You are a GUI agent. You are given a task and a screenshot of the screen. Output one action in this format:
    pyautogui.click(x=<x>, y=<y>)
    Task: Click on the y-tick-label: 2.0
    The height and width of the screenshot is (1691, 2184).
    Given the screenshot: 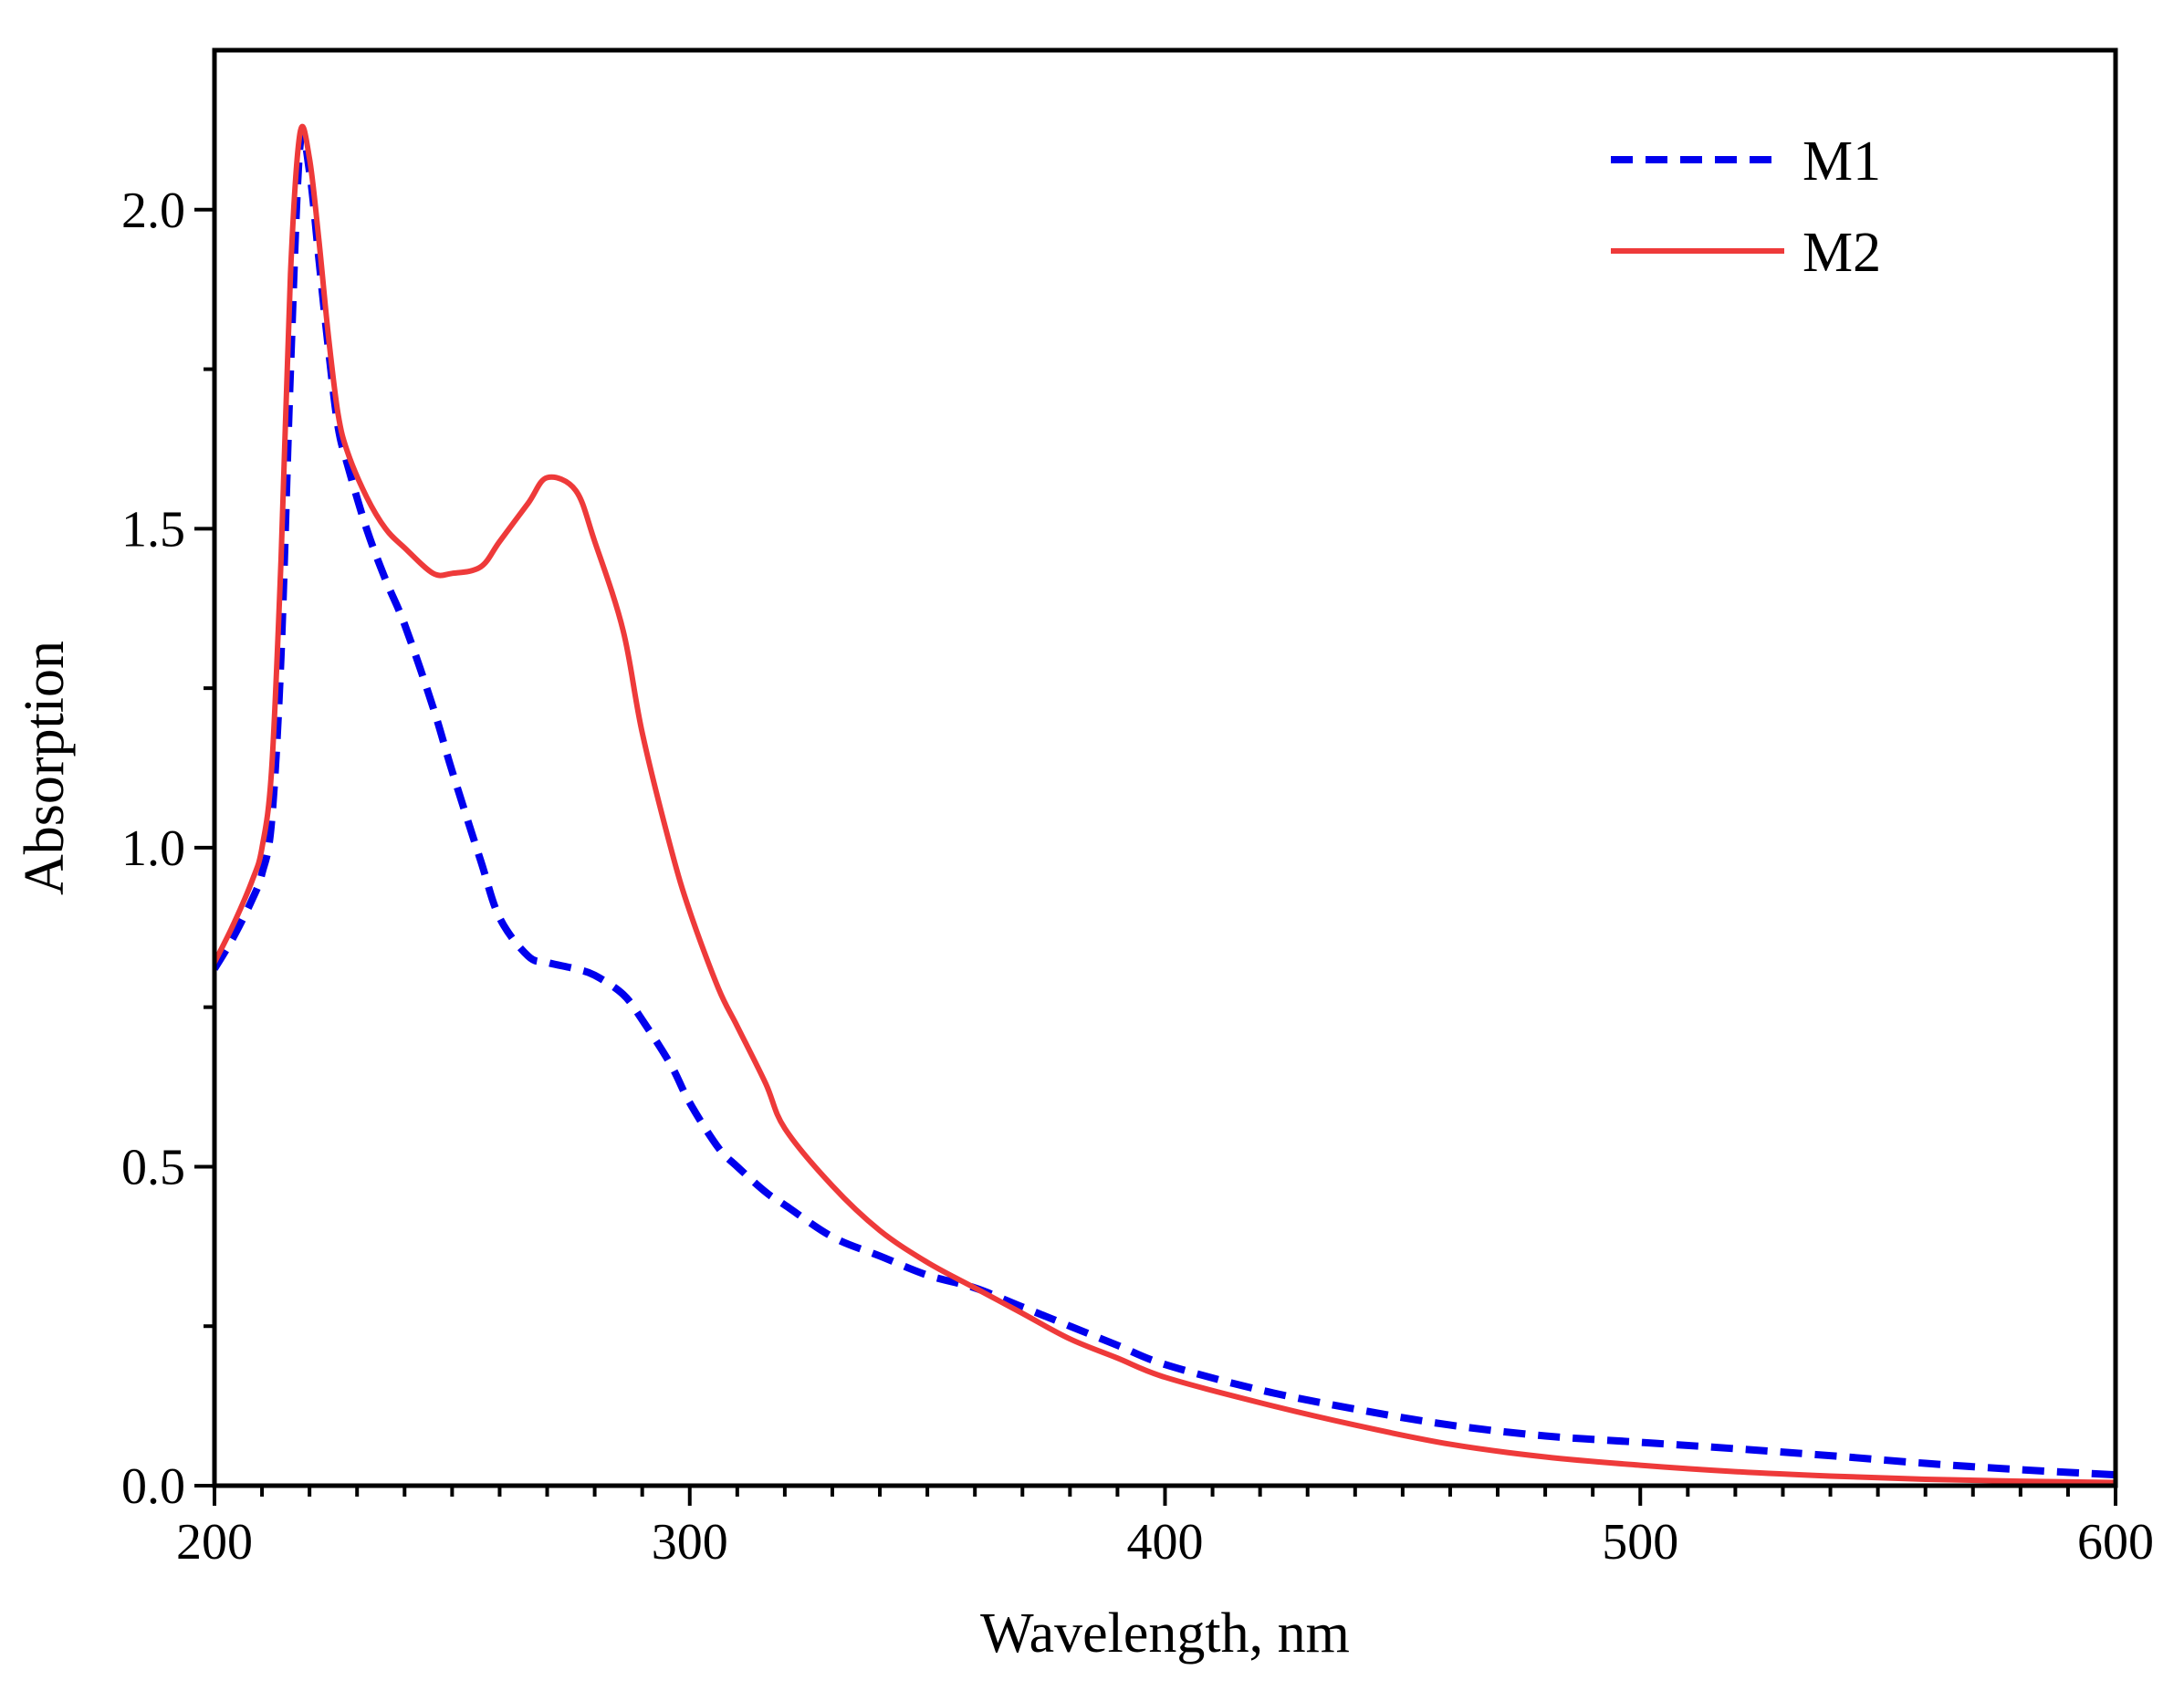 What is the action you would take?
    pyautogui.click(x=153, y=211)
    